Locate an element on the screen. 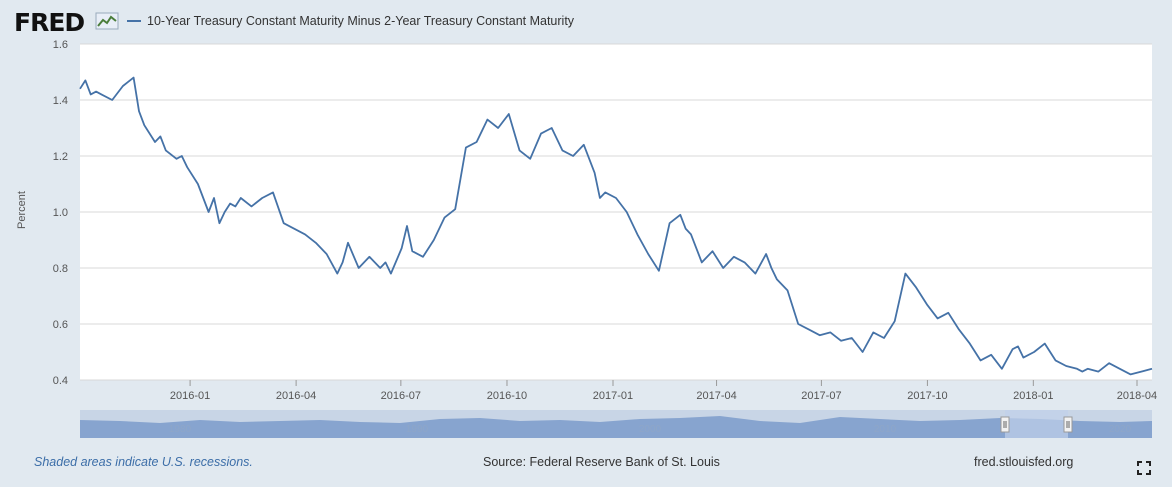 The image size is (1172, 487). fullscreen-icon is located at coordinates (1144, 468).